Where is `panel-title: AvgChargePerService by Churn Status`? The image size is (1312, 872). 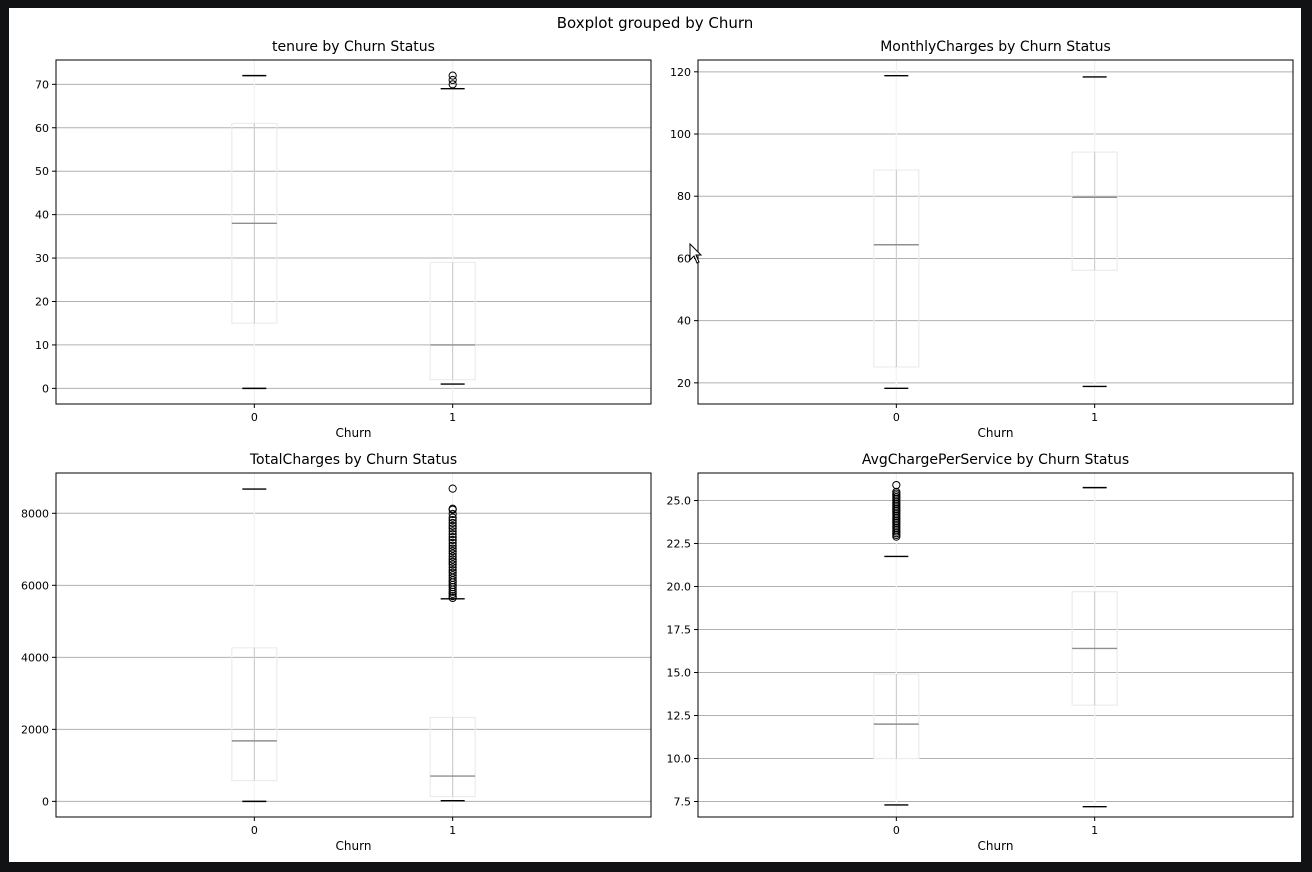
panel-title: AvgChargePerService by Churn Status is located at coordinates (995, 460).